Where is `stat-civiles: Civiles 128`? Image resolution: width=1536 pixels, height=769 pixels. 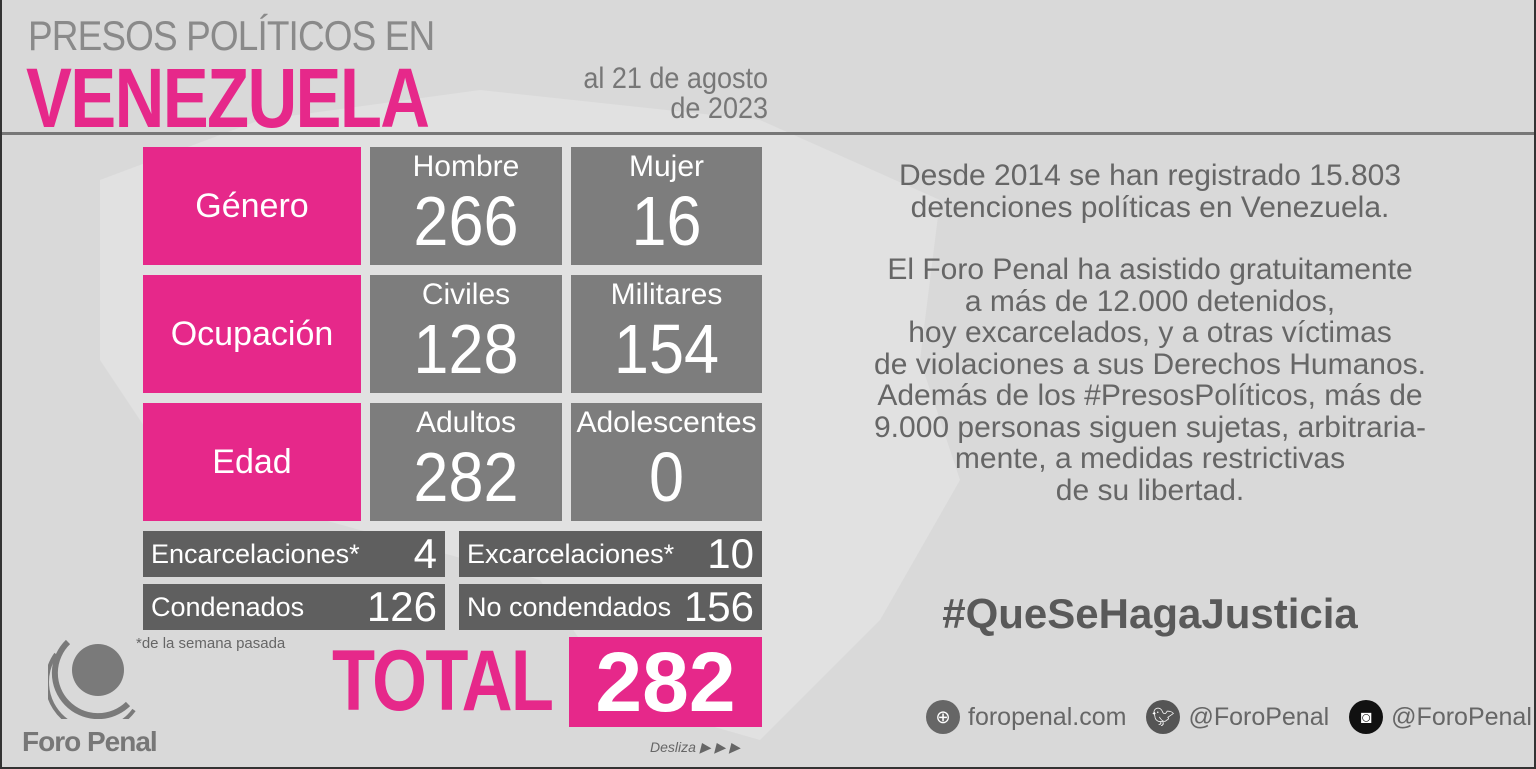 stat-civiles: Civiles 128 is located at coordinates (466, 334).